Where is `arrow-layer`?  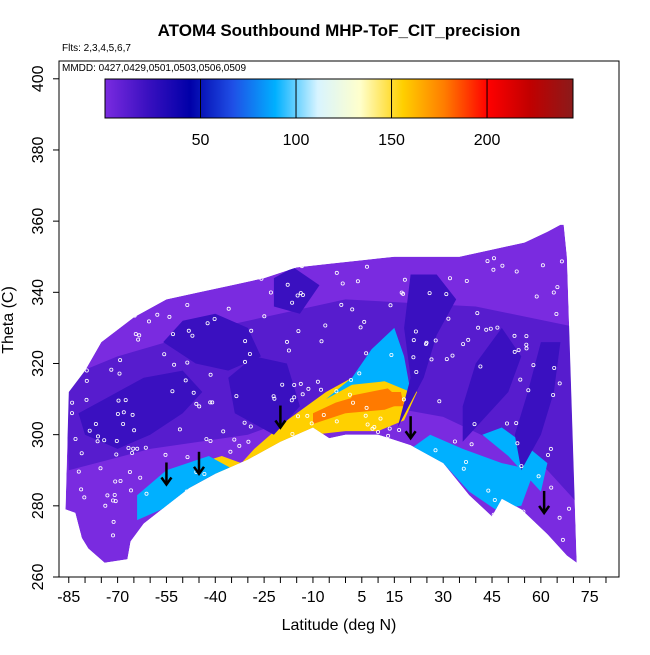 arrow-layer is located at coordinates (355, 460).